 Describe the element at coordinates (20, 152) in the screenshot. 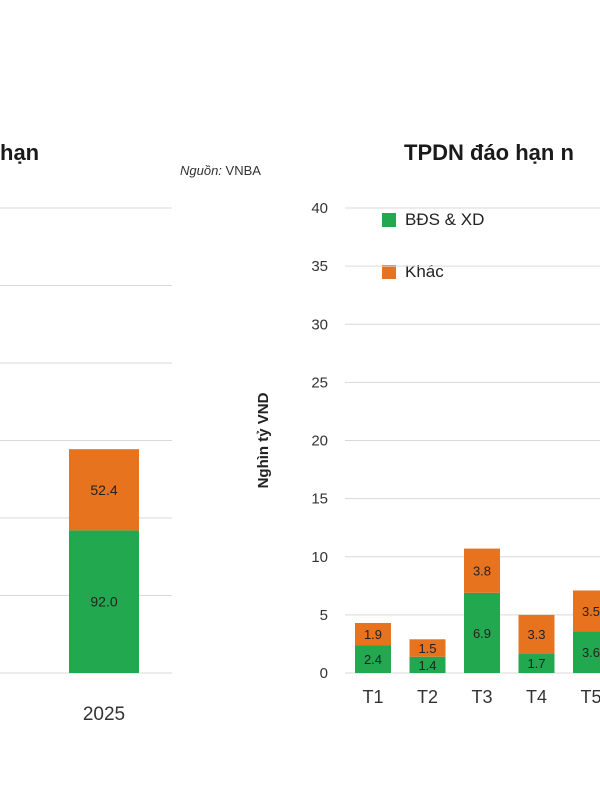

I see `left-chart-title: hạn` at that location.